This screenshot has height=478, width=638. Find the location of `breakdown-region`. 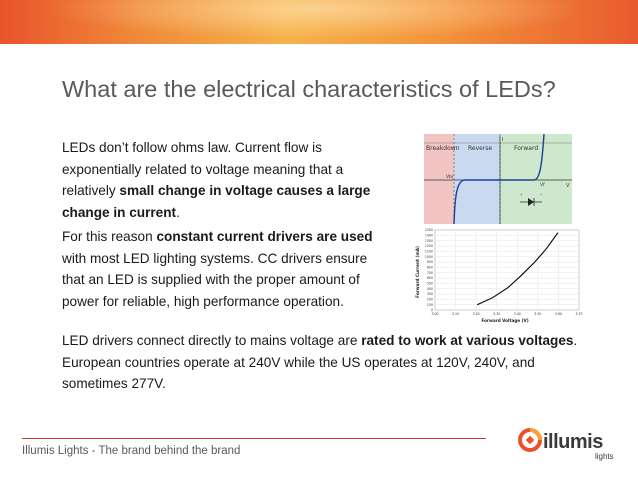

breakdown-region is located at coordinates (439, 179).